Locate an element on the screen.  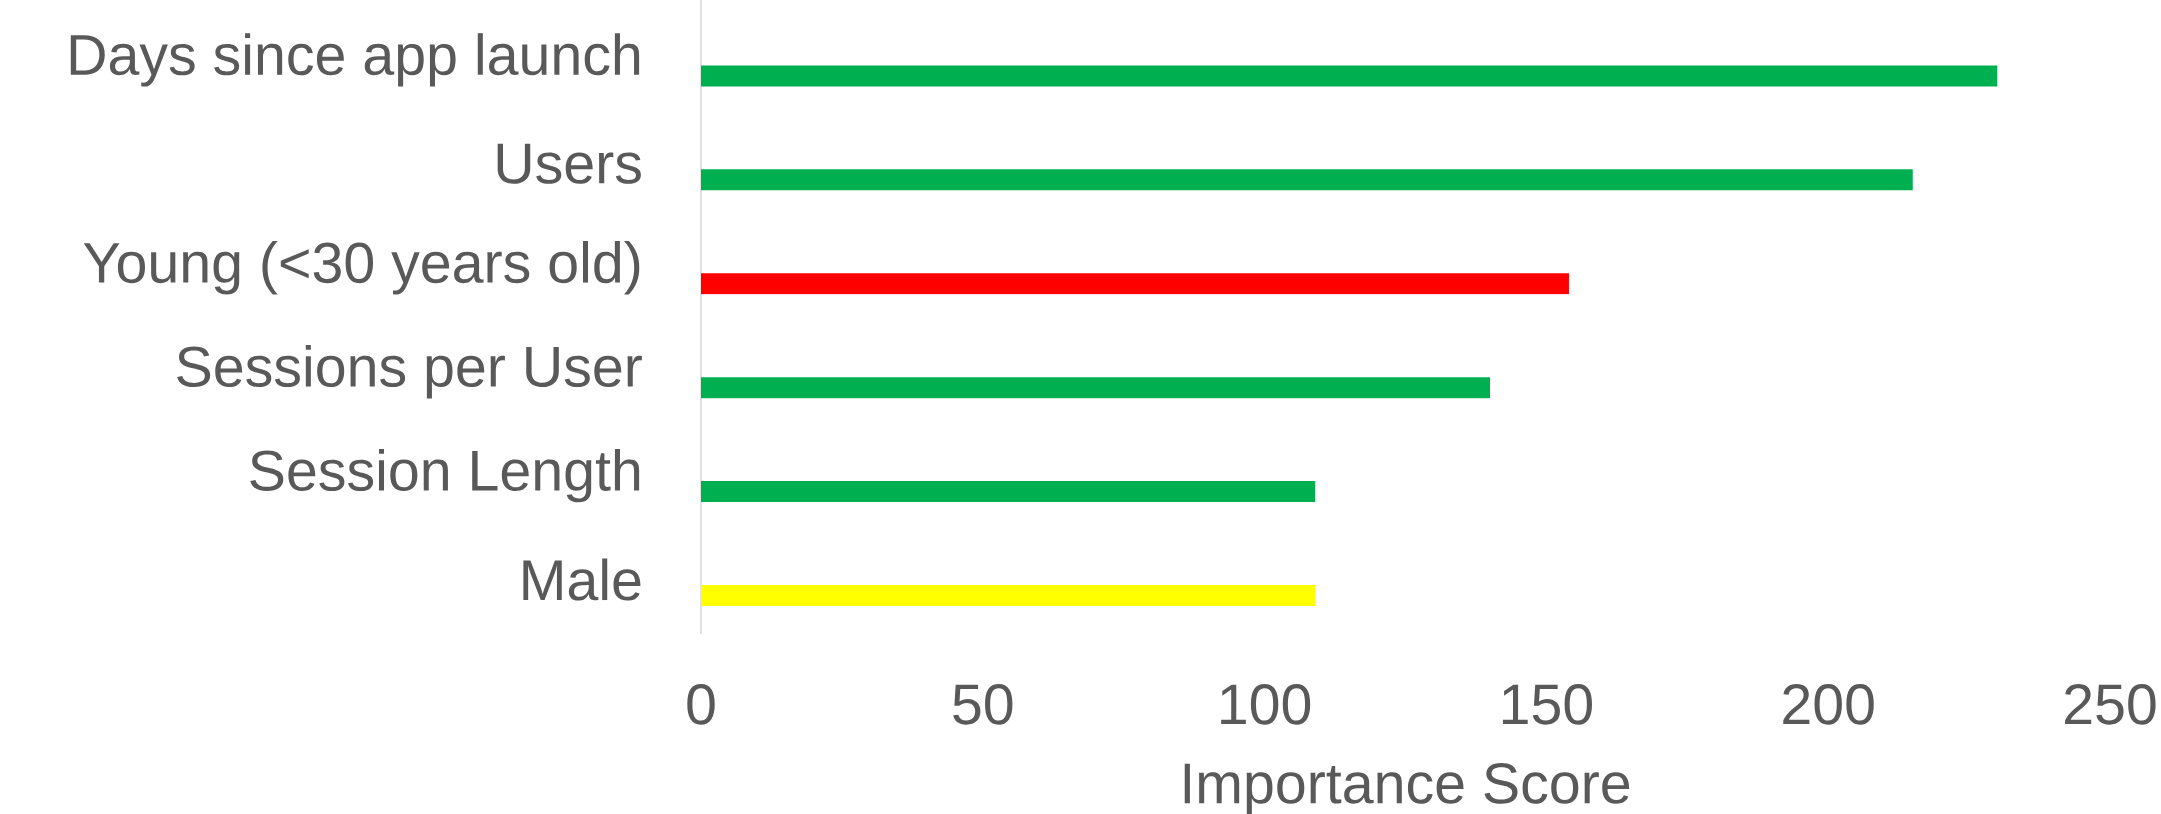
x-tick-label: 100 is located at coordinates (1266, 704).